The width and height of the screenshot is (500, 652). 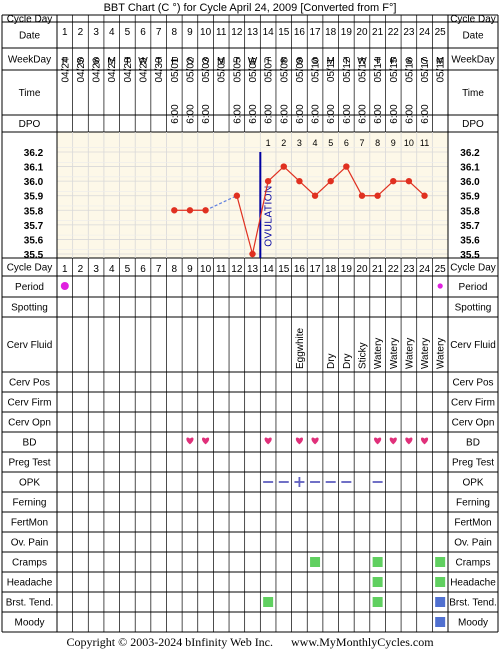 I want to click on y-tick-label-right: 35.6, so click(x=470, y=240).